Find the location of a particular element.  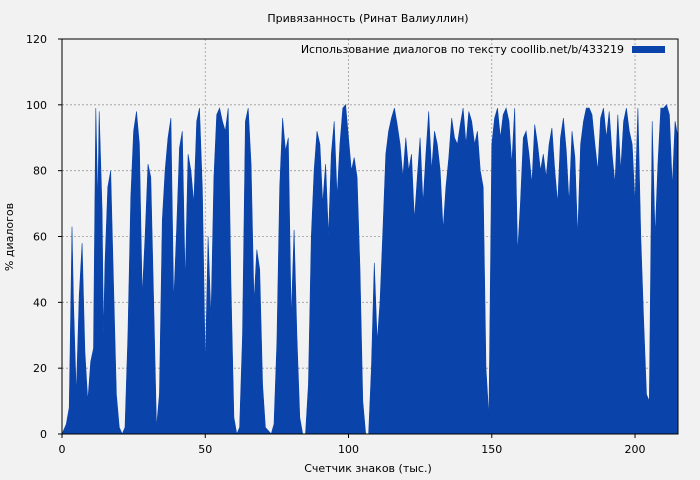

y-tick-label: 100 is located at coordinates (36, 105).